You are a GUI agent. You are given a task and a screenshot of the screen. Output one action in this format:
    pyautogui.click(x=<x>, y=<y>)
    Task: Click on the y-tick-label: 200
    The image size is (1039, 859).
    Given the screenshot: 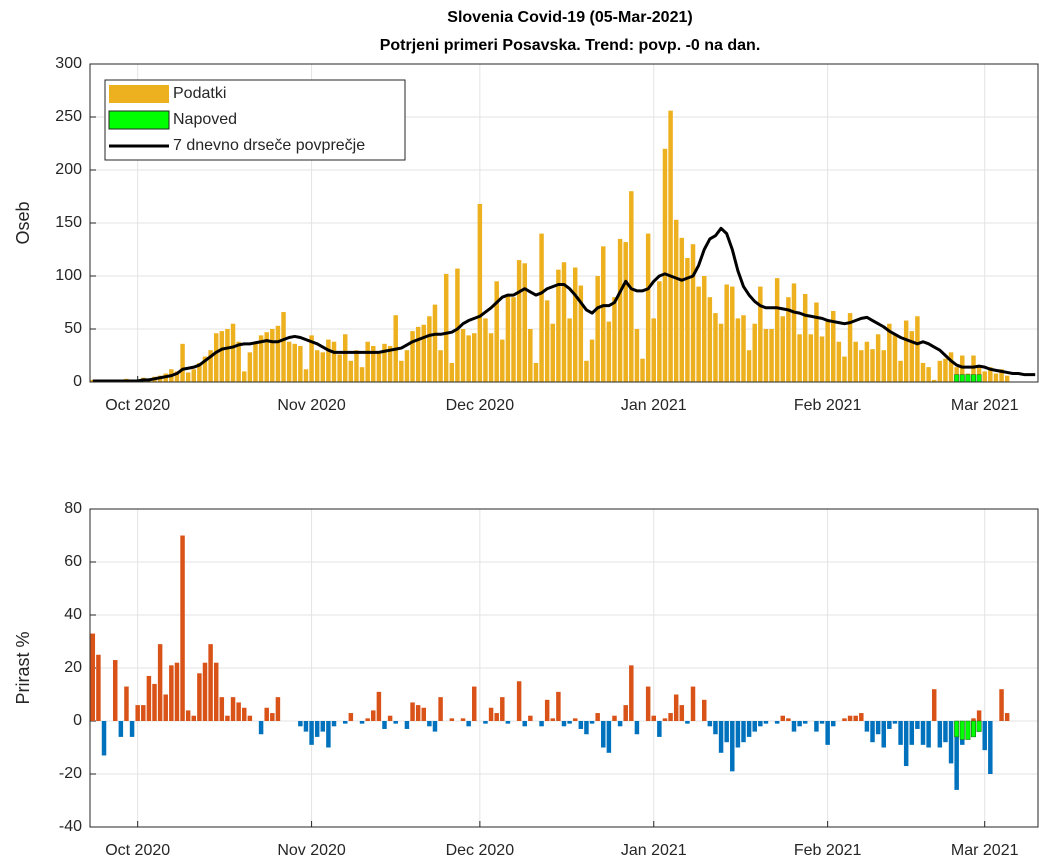 What is the action you would take?
    pyautogui.click(x=68, y=169)
    